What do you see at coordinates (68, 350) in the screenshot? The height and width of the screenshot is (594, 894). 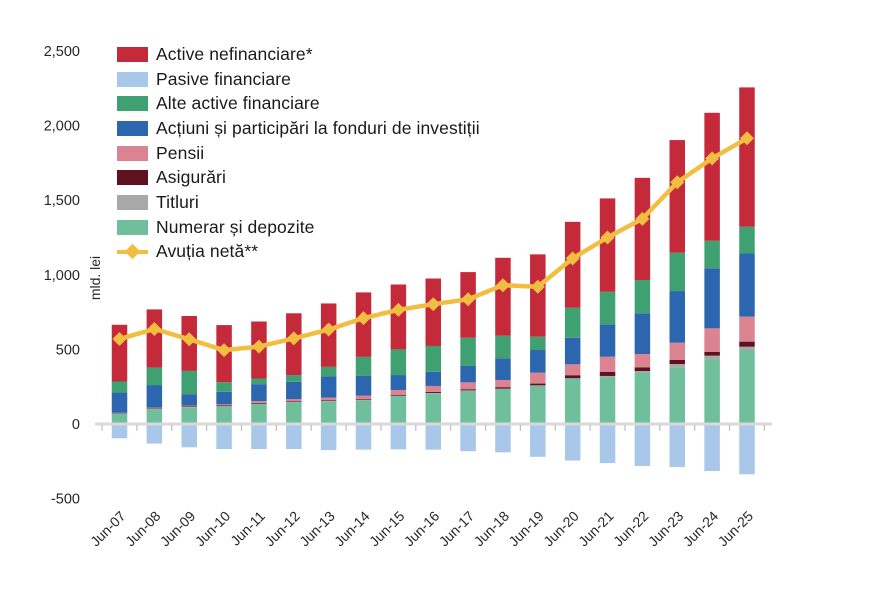 I see `y-tick-label: 500` at bounding box center [68, 350].